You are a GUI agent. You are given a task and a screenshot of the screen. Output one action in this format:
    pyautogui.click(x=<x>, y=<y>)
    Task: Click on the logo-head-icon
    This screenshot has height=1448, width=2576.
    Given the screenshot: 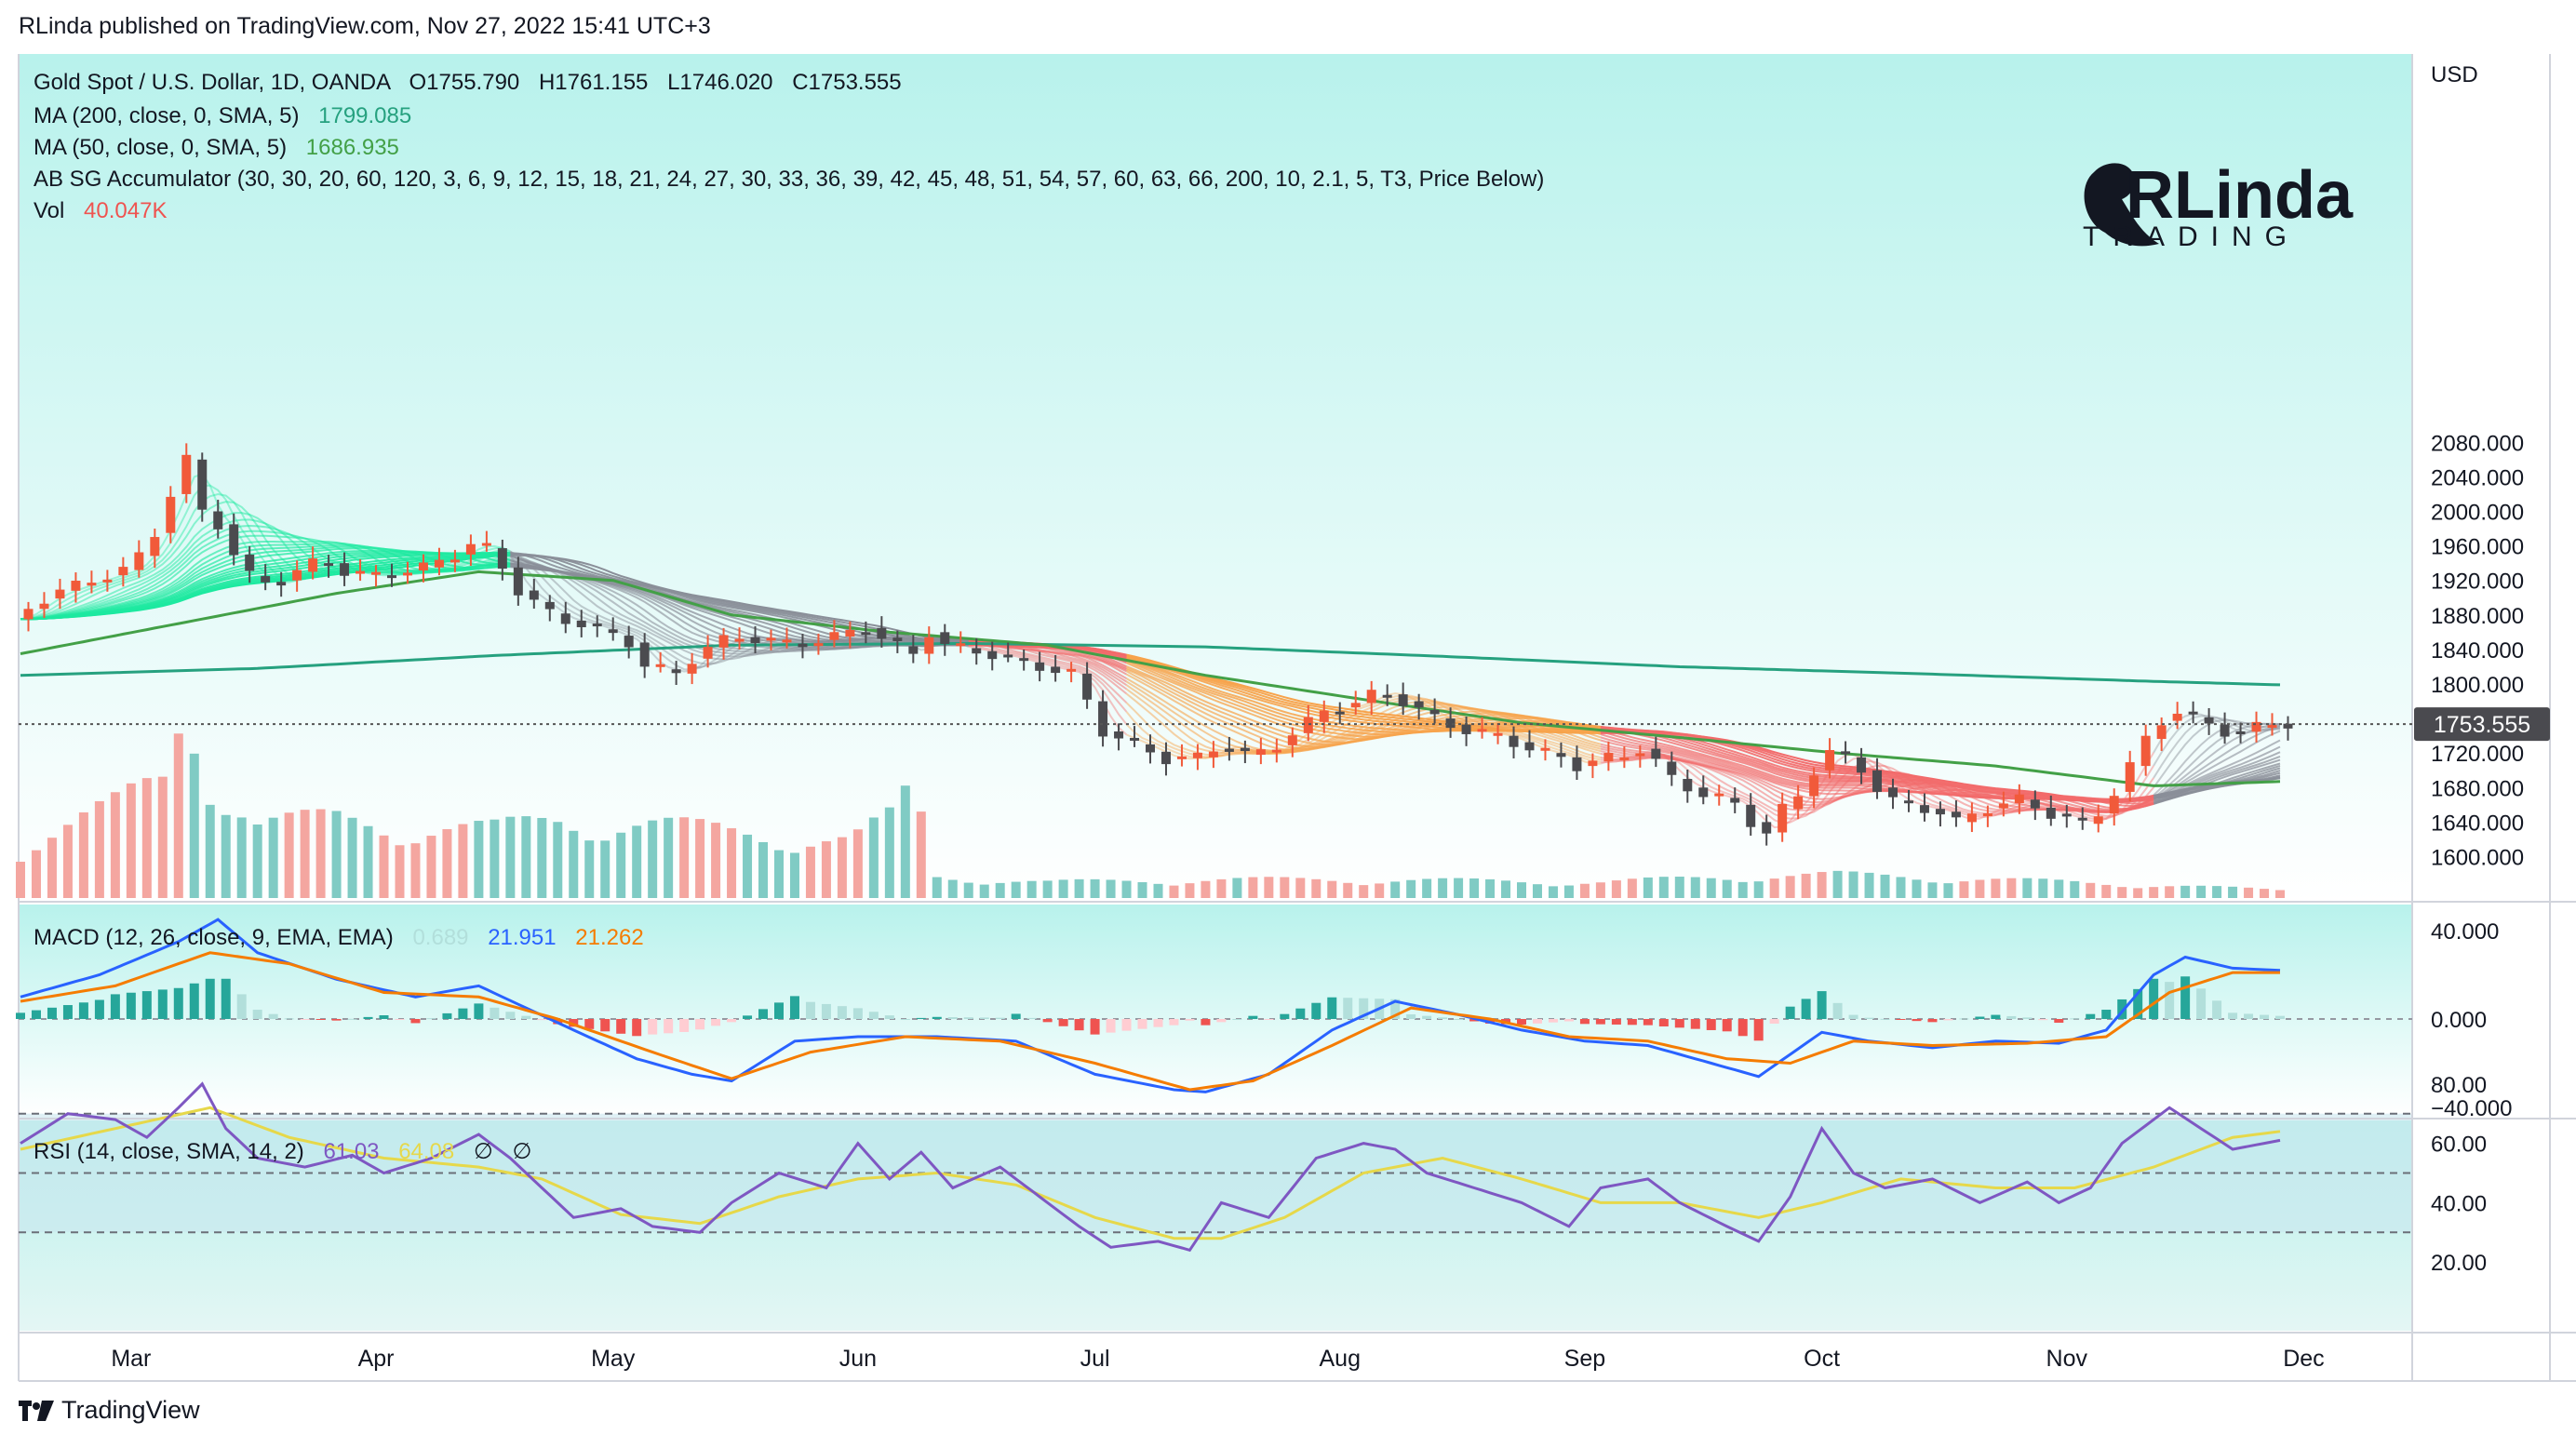 What is the action you would take?
    pyautogui.click(x=2121, y=205)
    